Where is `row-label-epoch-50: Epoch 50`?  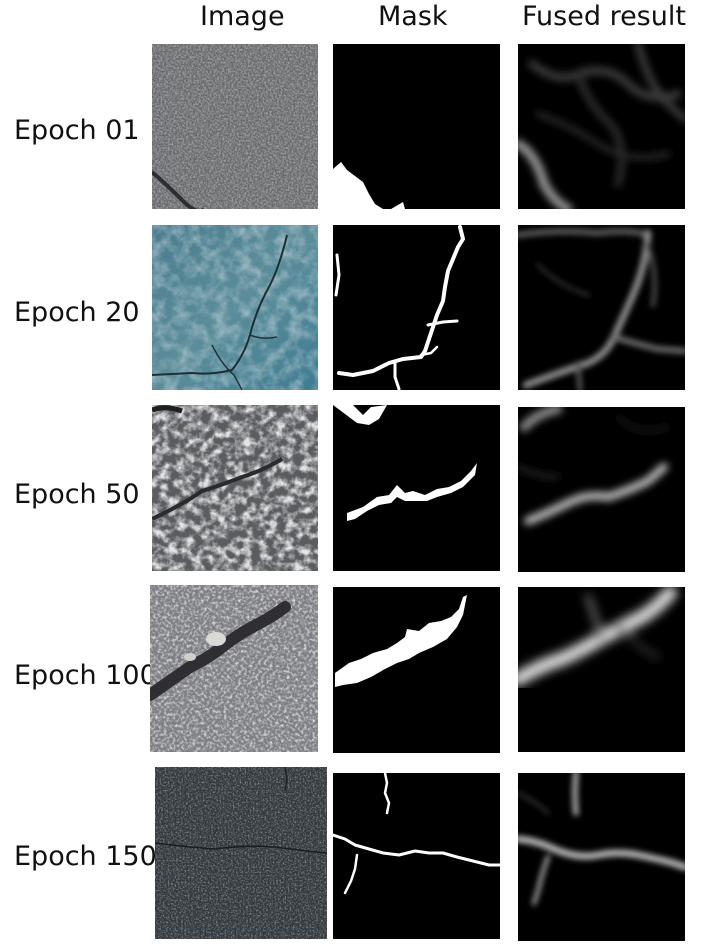
row-label-epoch-50: Epoch 50 is located at coordinates (77, 494).